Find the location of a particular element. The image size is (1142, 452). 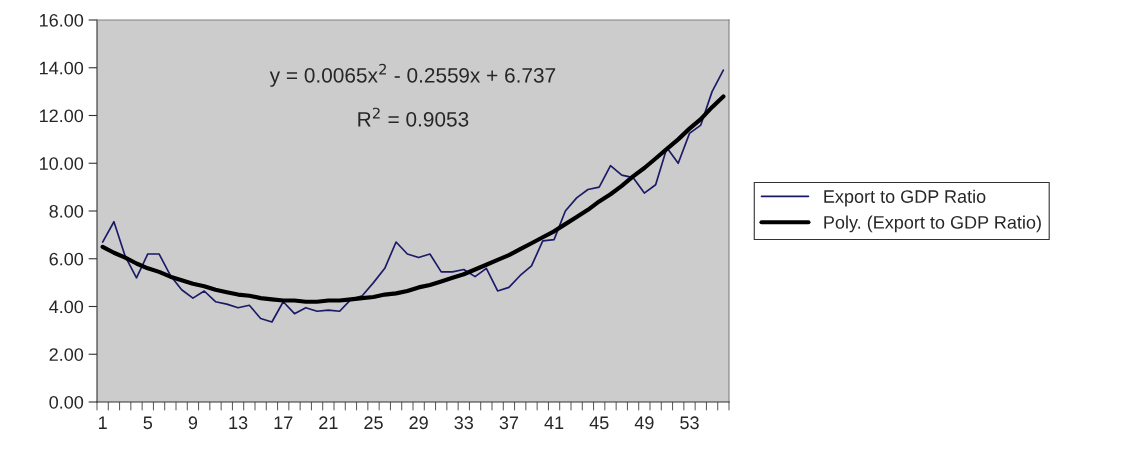

annotation: R$^{2}$ = 0.9053 is located at coordinates (413, 117).